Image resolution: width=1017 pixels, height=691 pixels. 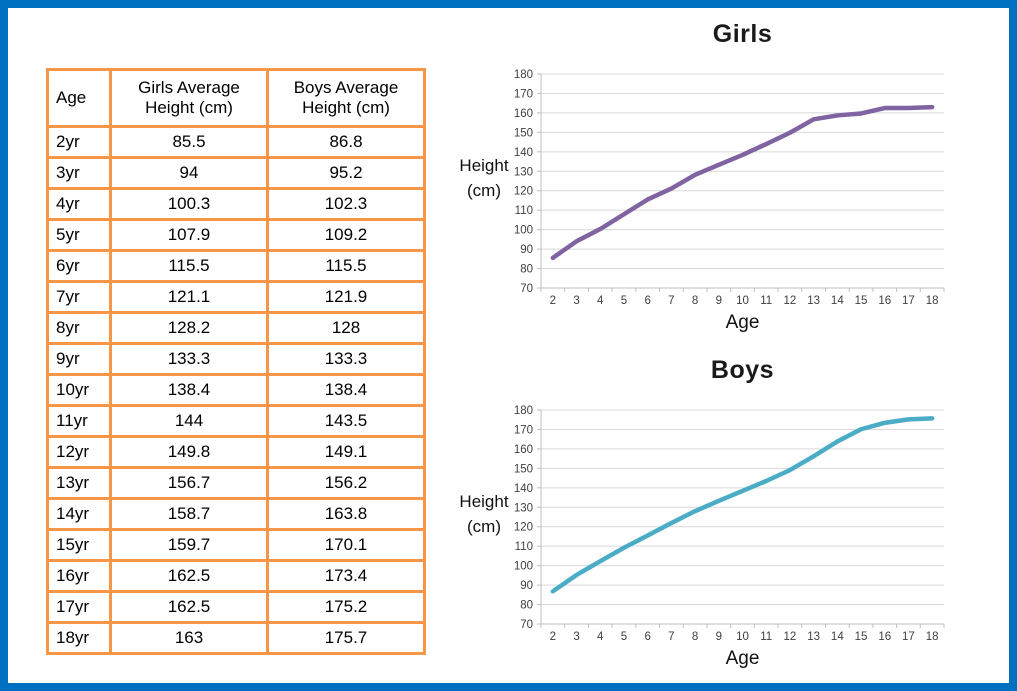 I want to click on table-row: 10yr 138.4 138.4, so click(x=236, y=390).